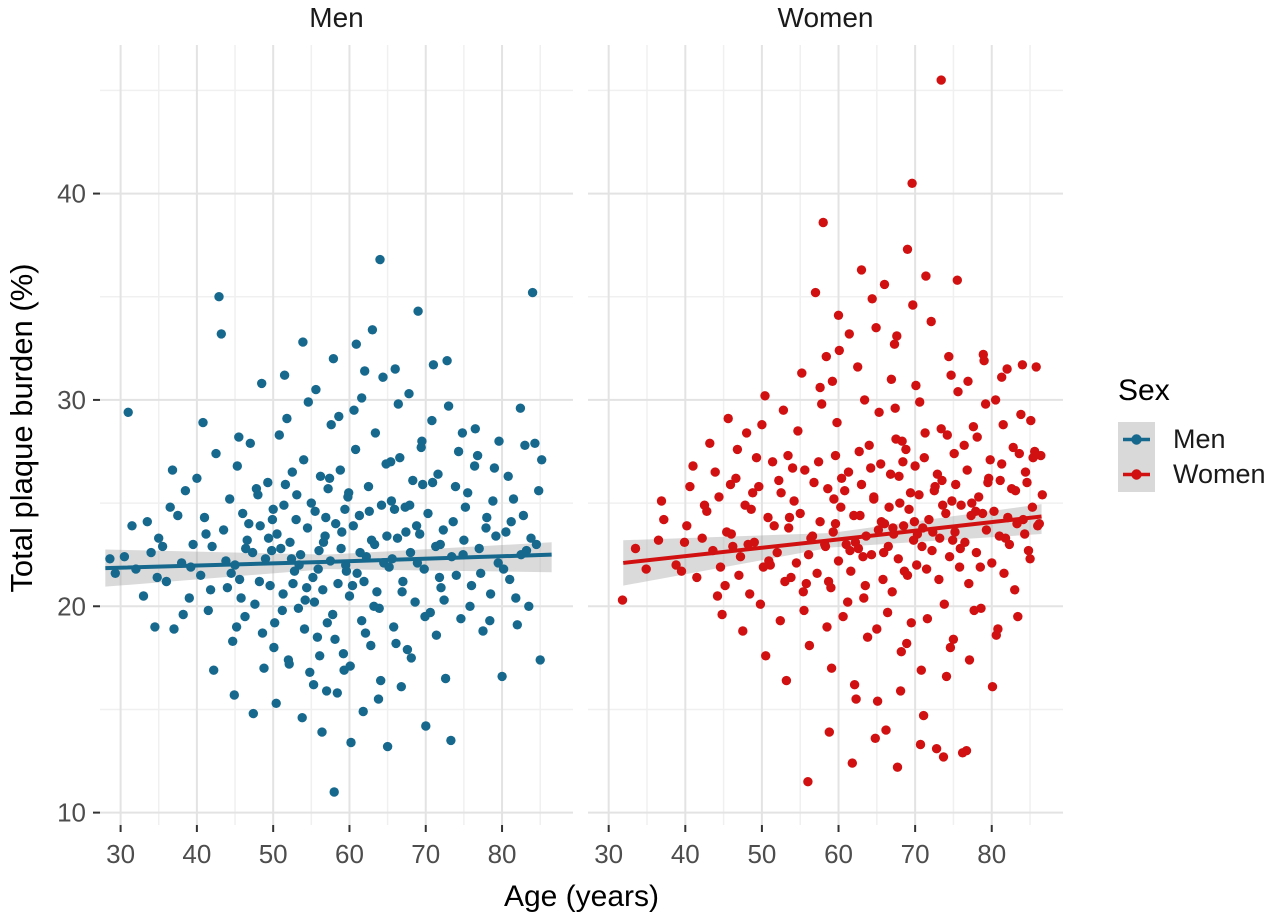 This screenshot has width=1280, height=917. I want to click on x-ticks-men: 30 40 50 60 70 80, so click(311, 847).